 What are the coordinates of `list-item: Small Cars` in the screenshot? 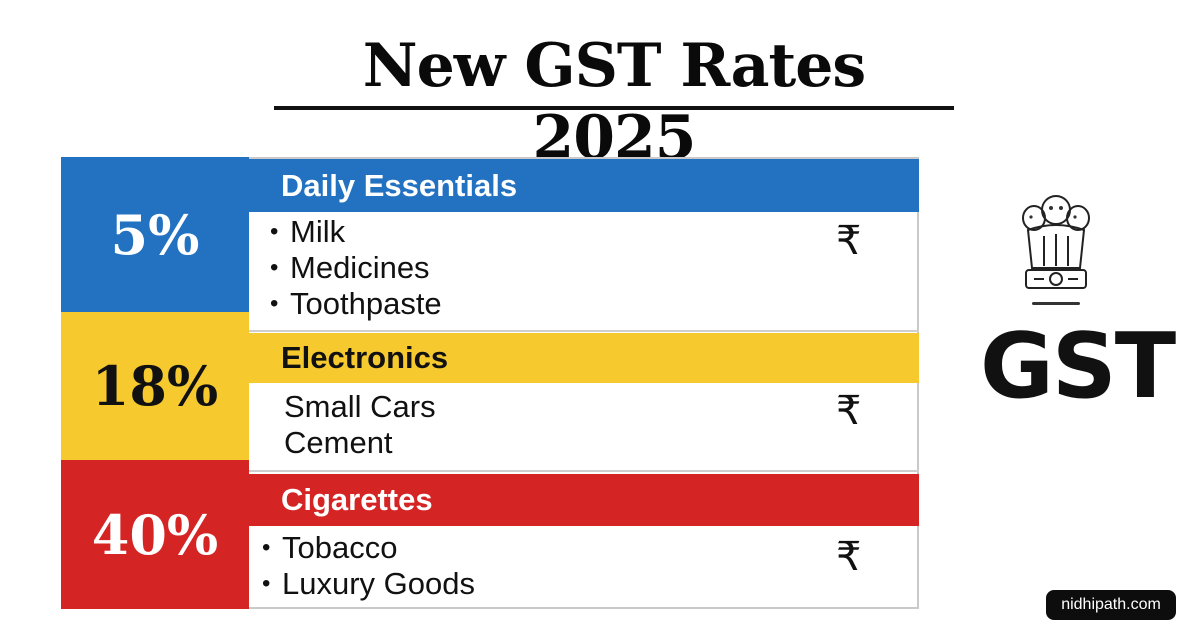 It's located at (360, 406).